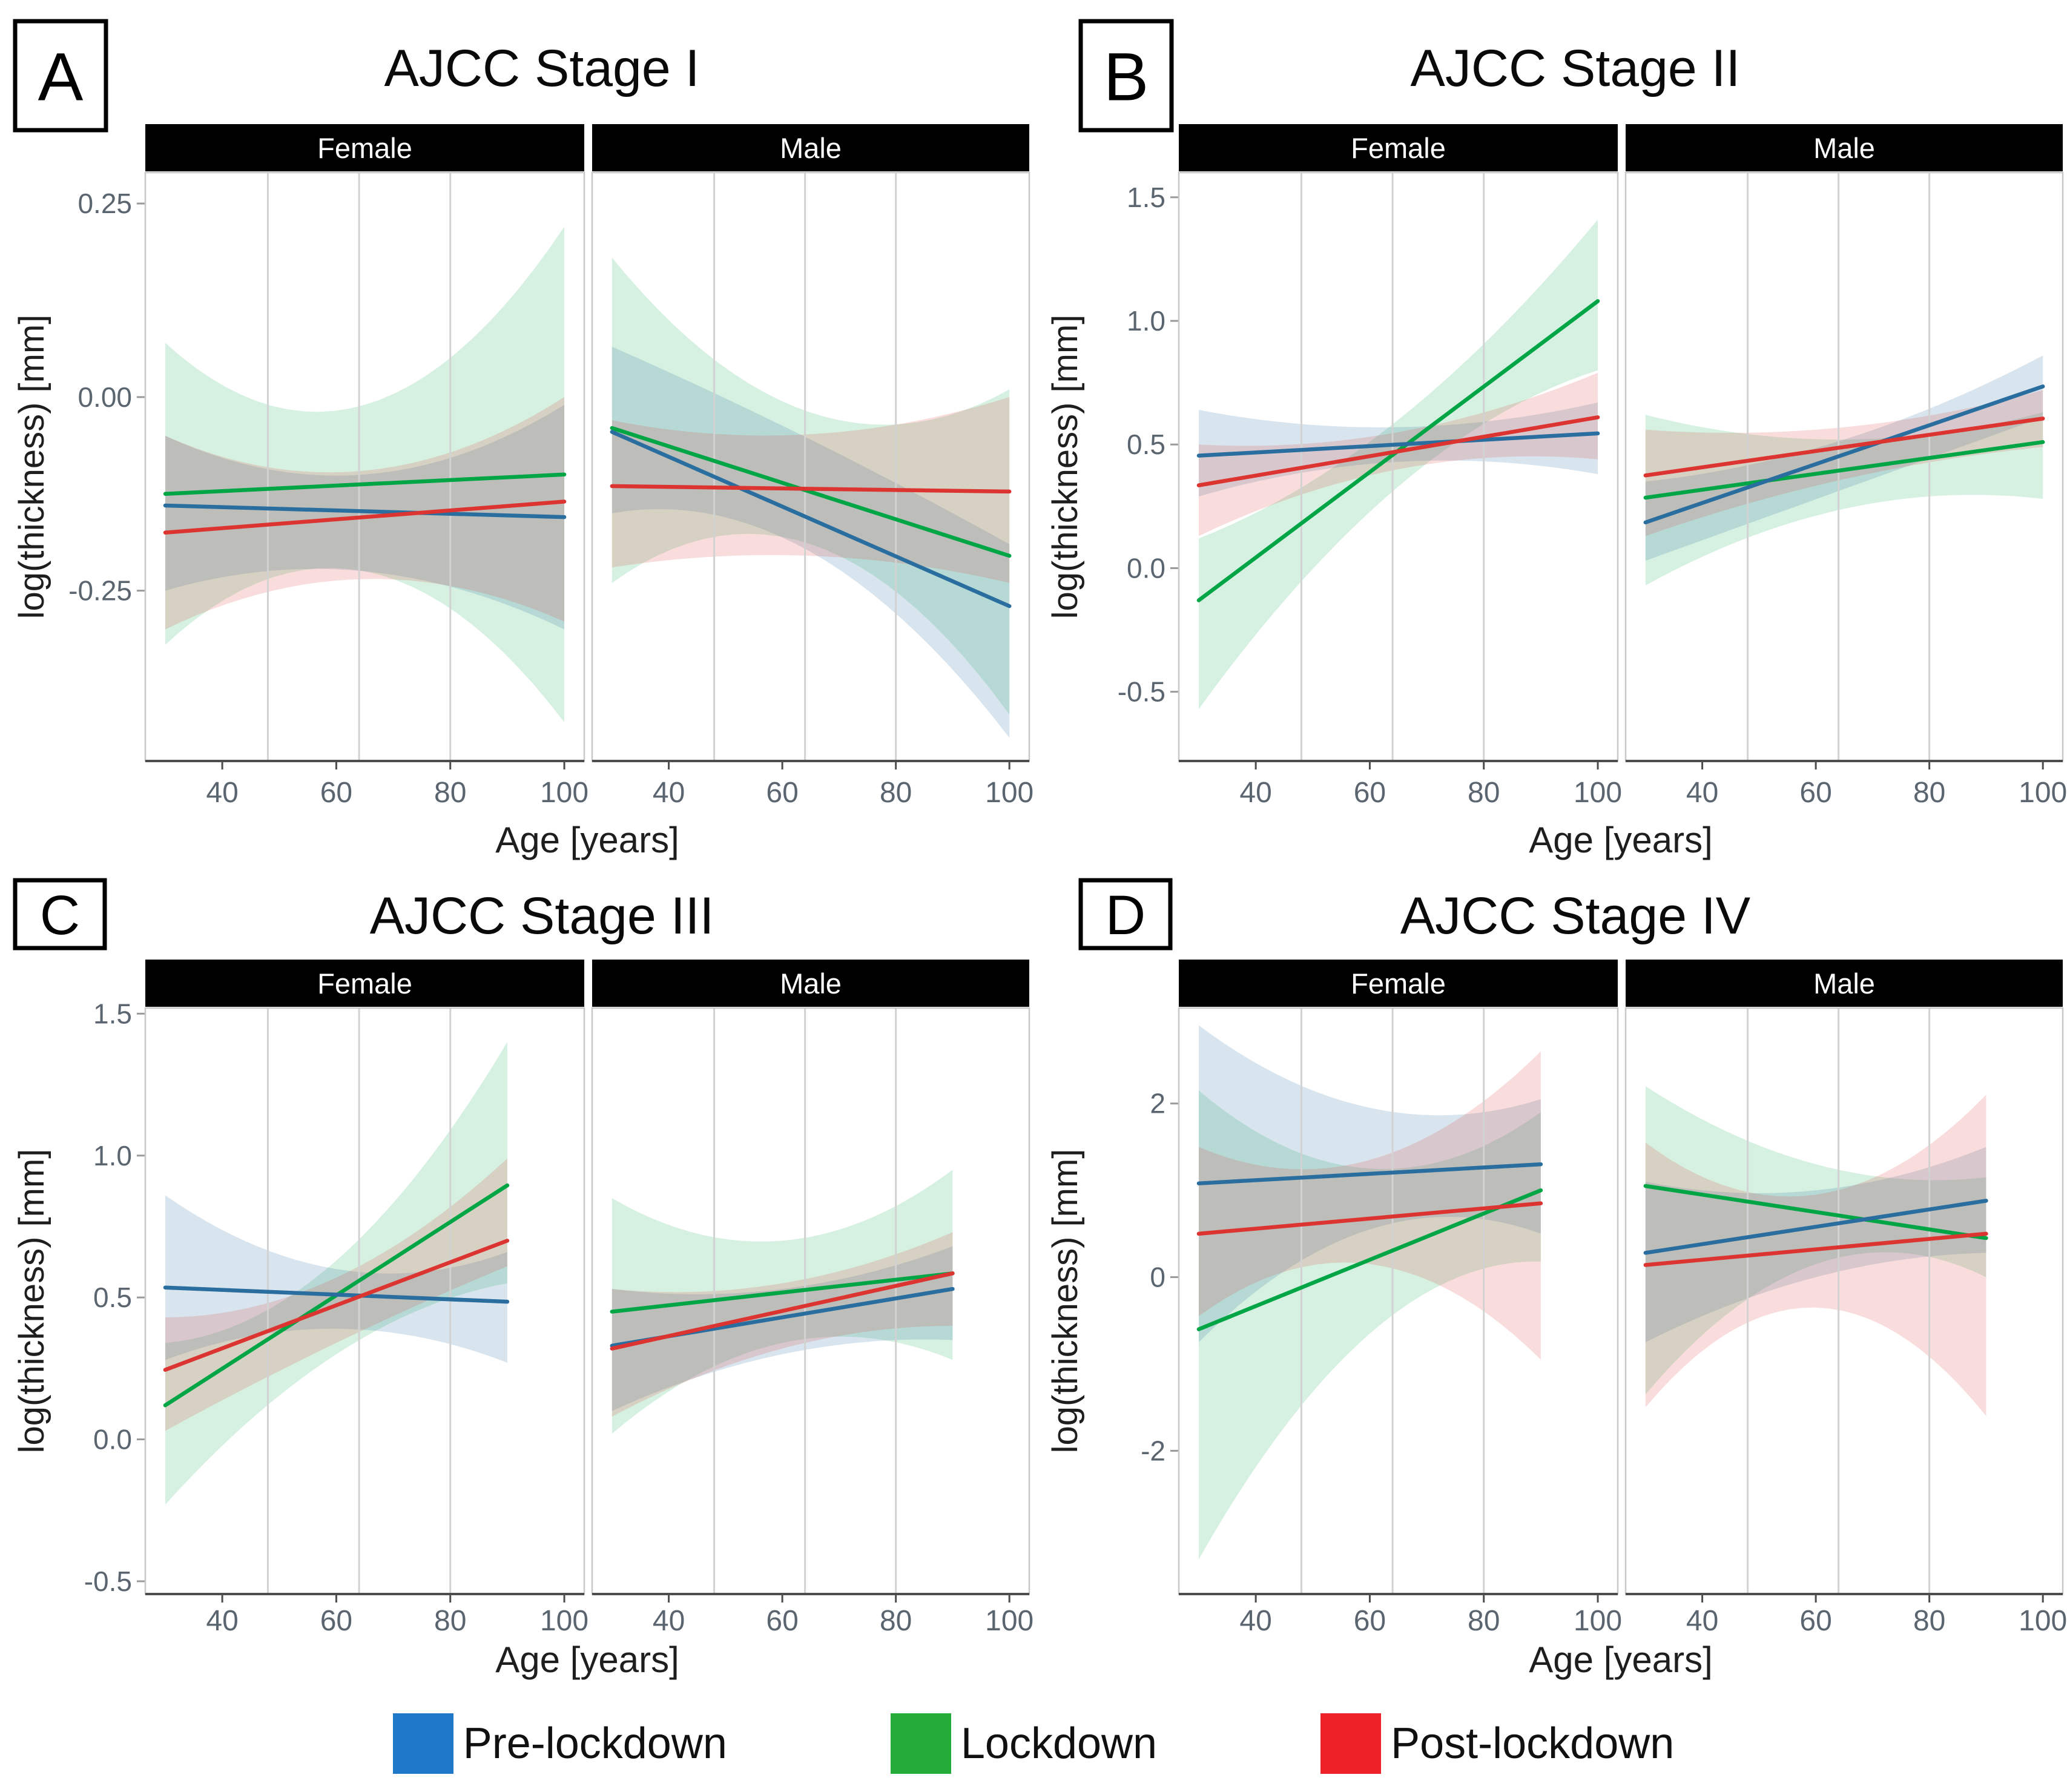 The height and width of the screenshot is (1792, 2067). I want to click on panel-letter: C, so click(60, 915).